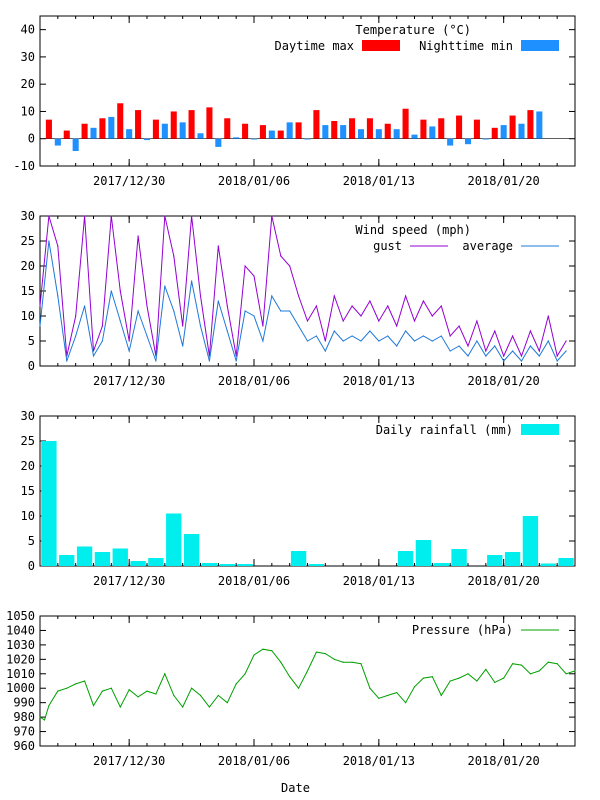 The height and width of the screenshot is (800, 600). Describe the element at coordinates (295, 788) in the screenshot. I see `x-axis-label: Date` at that location.